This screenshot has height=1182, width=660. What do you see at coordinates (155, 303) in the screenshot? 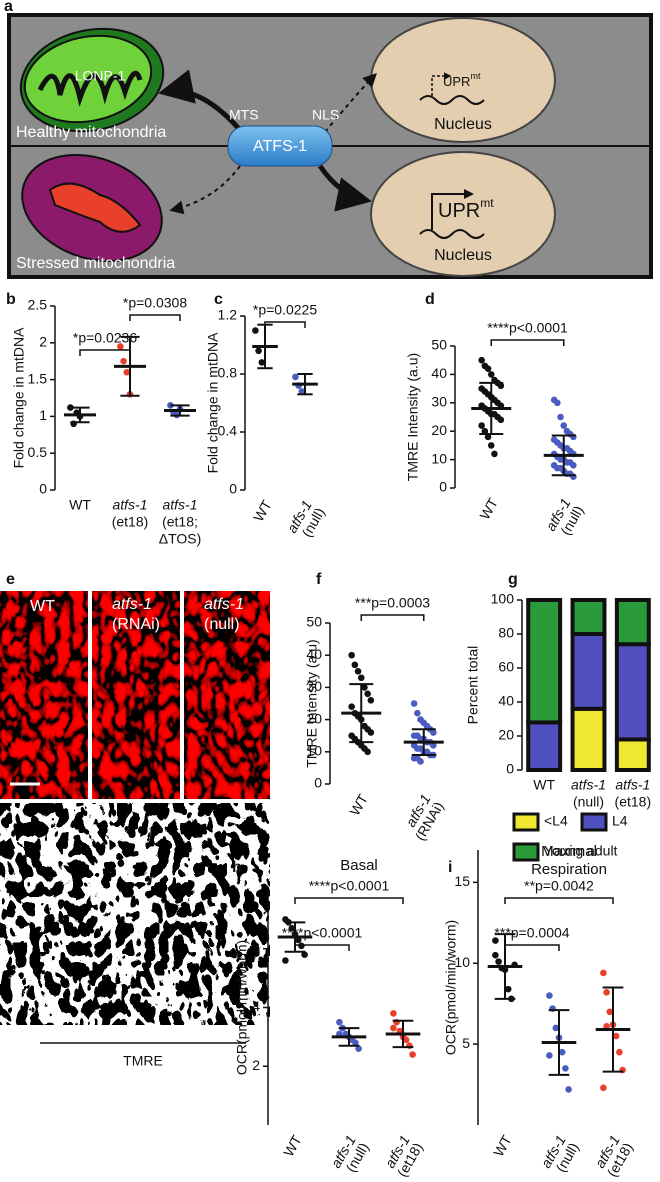
I see `significance-label: *p=0.0308` at bounding box center [155, 303].